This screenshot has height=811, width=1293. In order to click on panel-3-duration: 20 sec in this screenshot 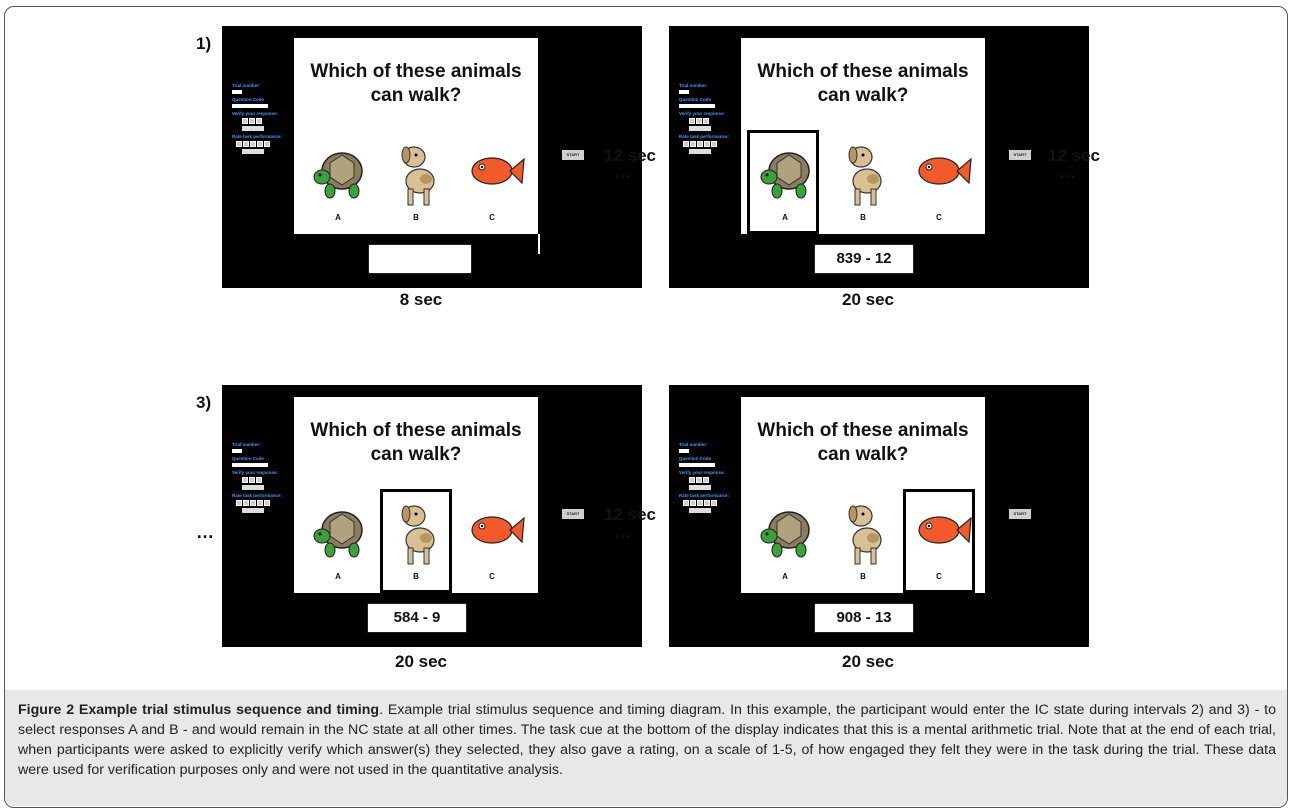, I will do `click(421, 661)`.